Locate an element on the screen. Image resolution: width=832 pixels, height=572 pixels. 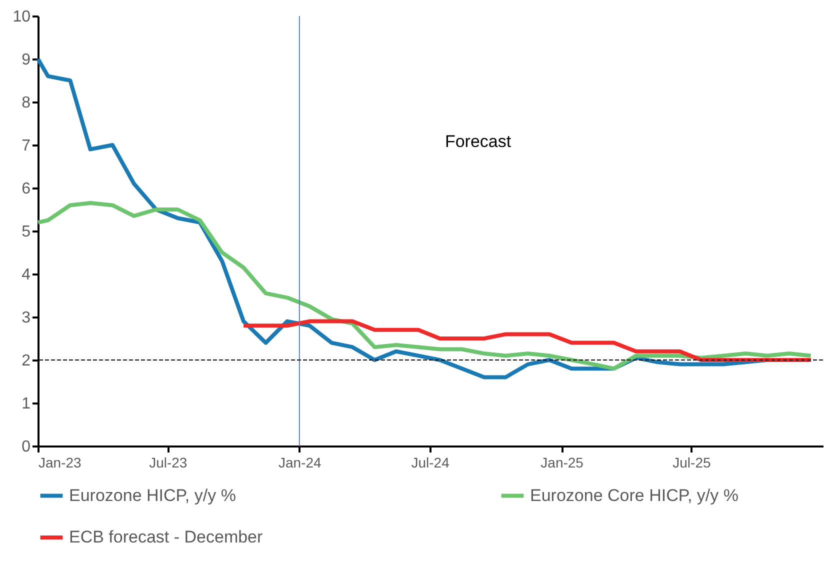
legend-label: Eurozone Core HICP, y/y % is located at coordinates (634, 495).